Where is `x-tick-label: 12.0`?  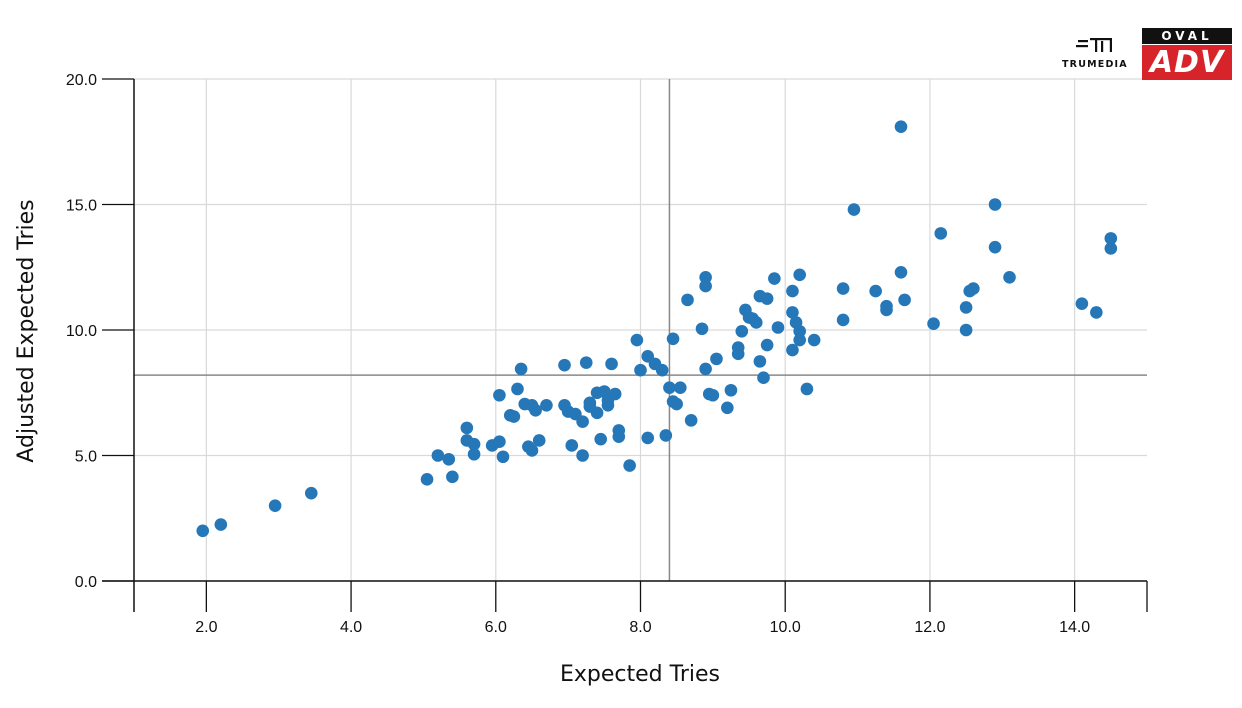 x-tick-label: 12.0 is located at coordinates (929, 627).